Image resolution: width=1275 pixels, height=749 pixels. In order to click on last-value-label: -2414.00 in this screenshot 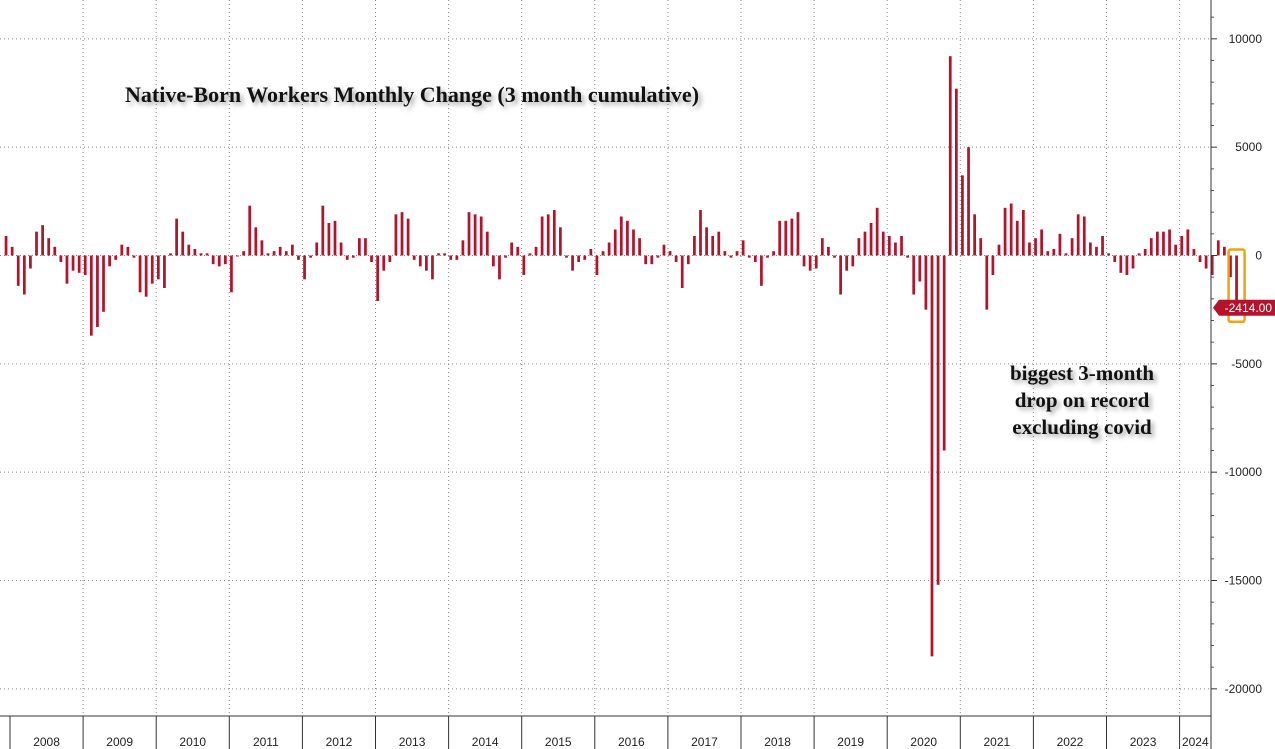, I will do `click(1249, 308)`.